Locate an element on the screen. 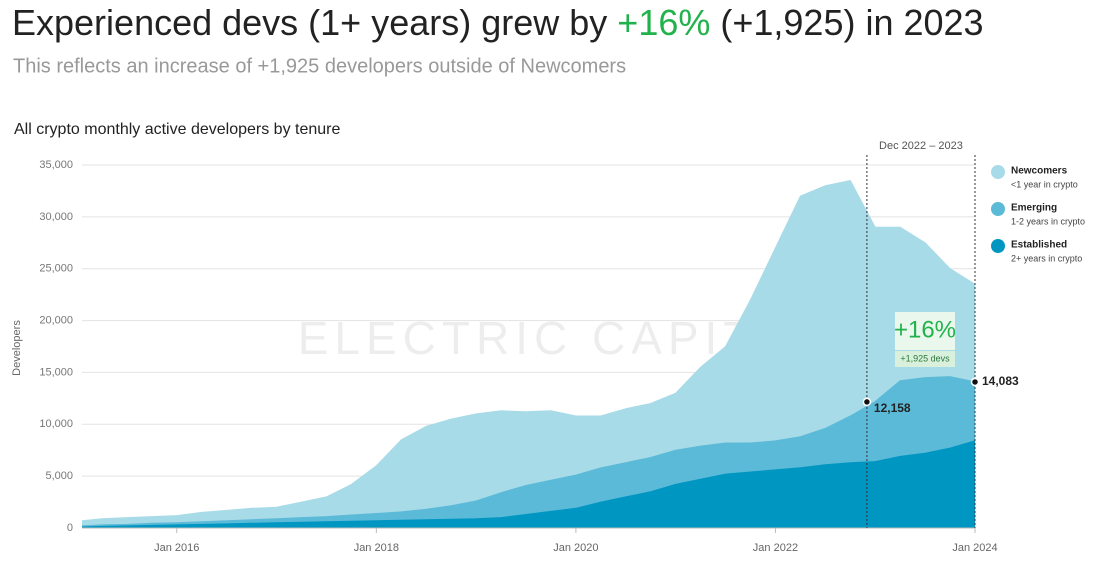  title-part: Experienced devs (1+ years) grew by is located at coordinates (314, 22).